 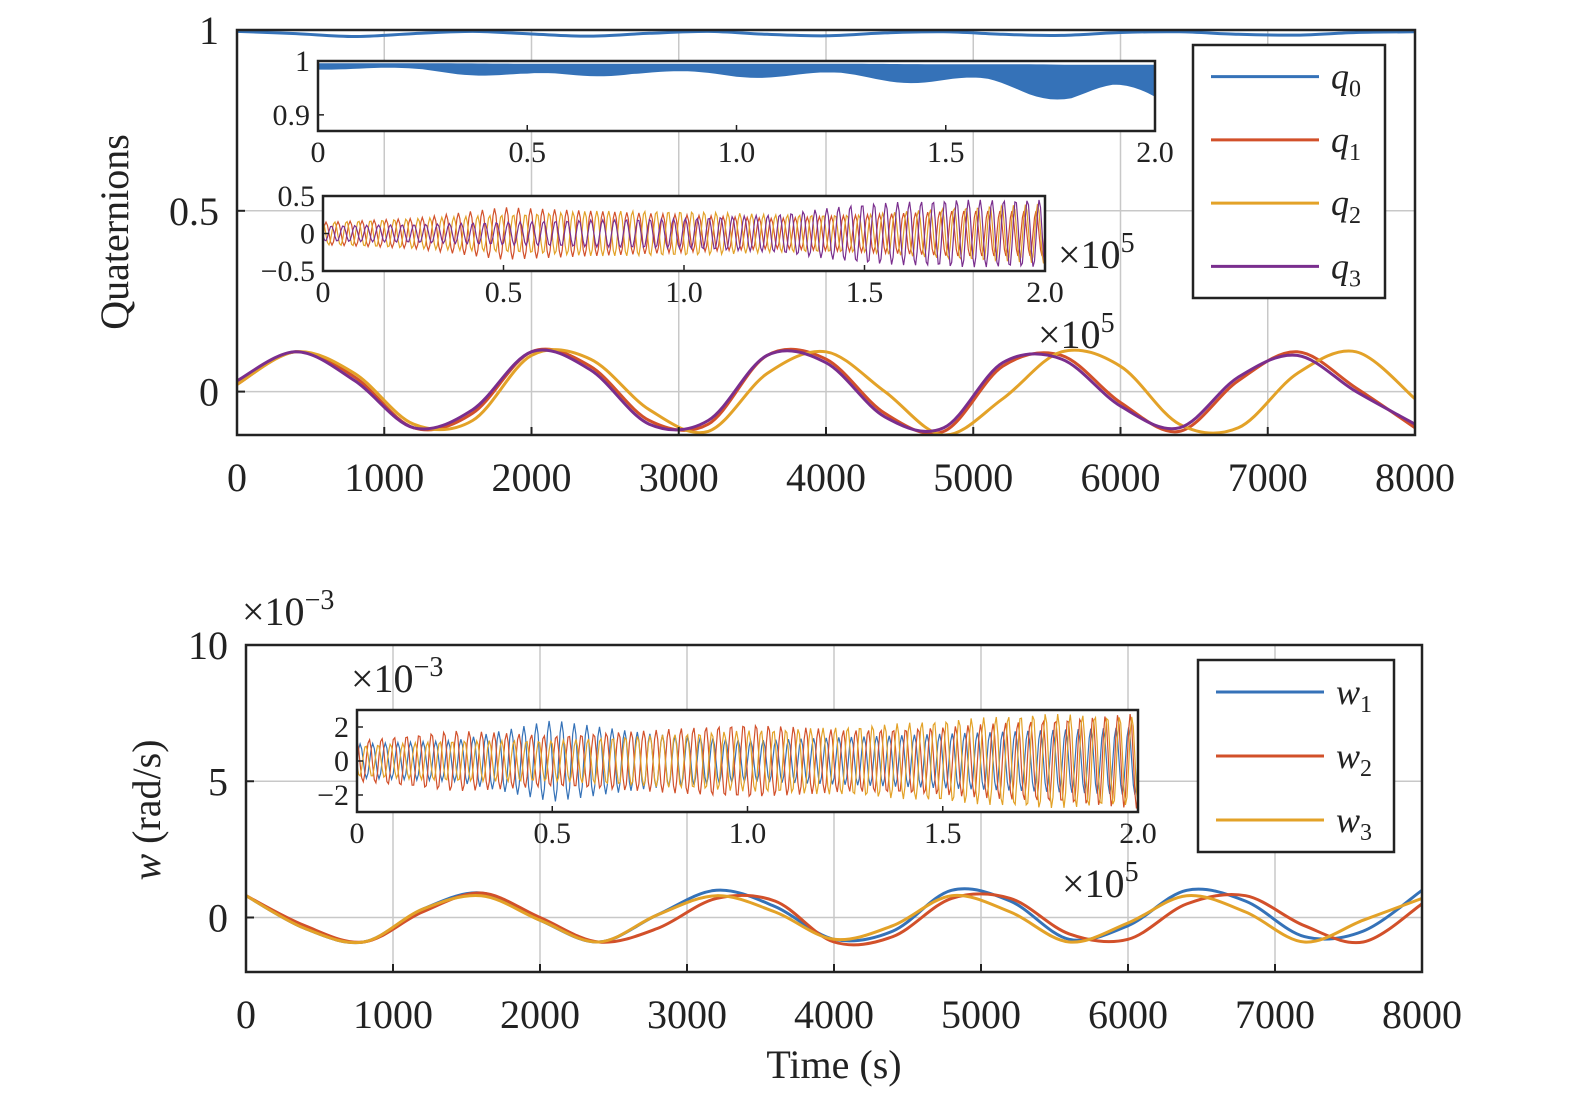 I want to click on inset-series-w2, so click(x=747, y=761).